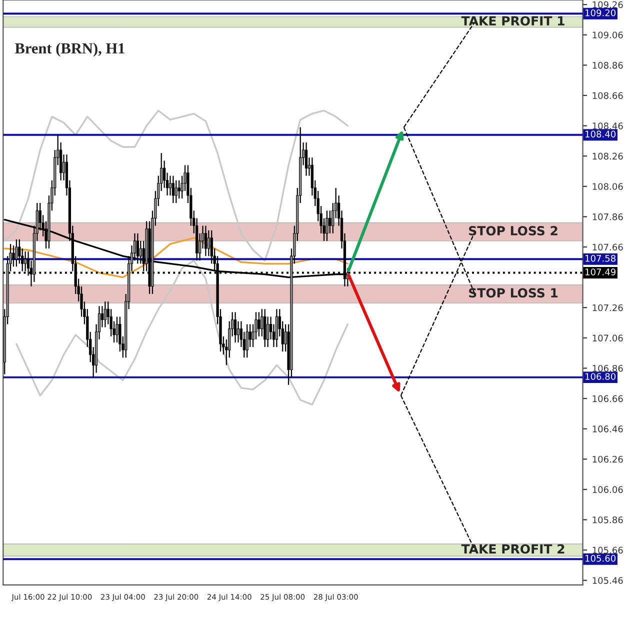 This screenshot has height=633, width=628. Describe the element at coordinates (601, 12) in the screenshot. I see `ref-line-label: 109.20` at that location.